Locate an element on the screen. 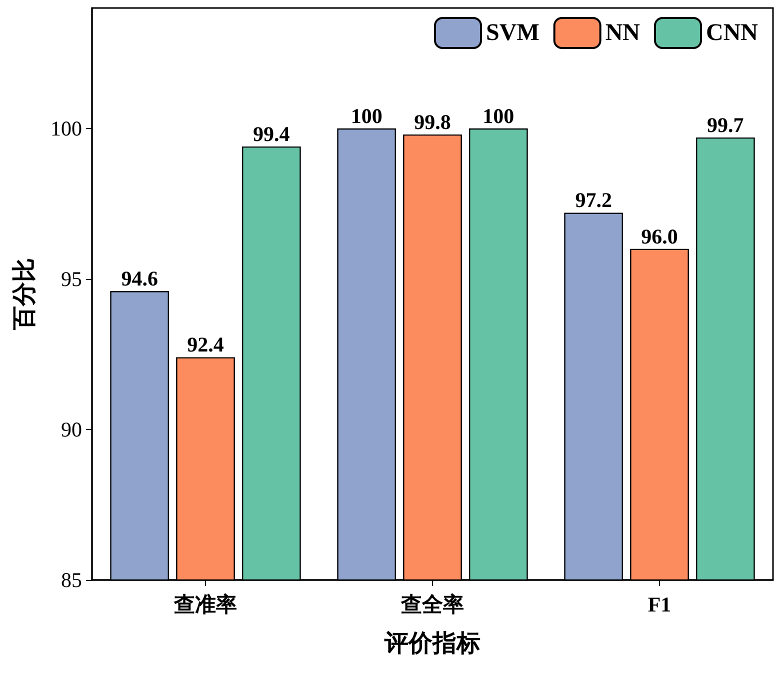 Image resolution: width=783 pixels, height=674 pixels. data-label: 96.0 is located at coordinates (659, 236).